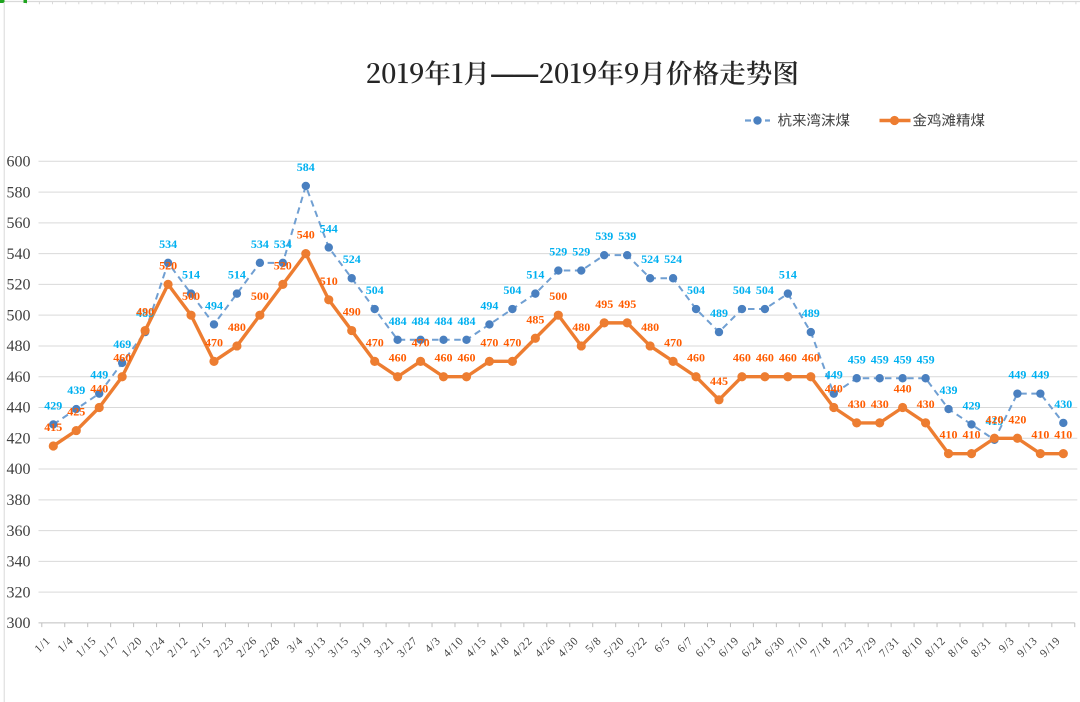 The width and height of the screenshot is (1080, 702). I want to click on svg-text: 415, so click(53, 427).